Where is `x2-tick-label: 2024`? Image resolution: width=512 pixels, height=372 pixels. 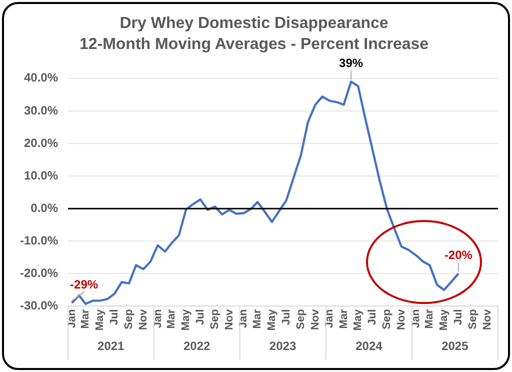 x2-tick-label: 2024 is located at coordinates (369, 346).